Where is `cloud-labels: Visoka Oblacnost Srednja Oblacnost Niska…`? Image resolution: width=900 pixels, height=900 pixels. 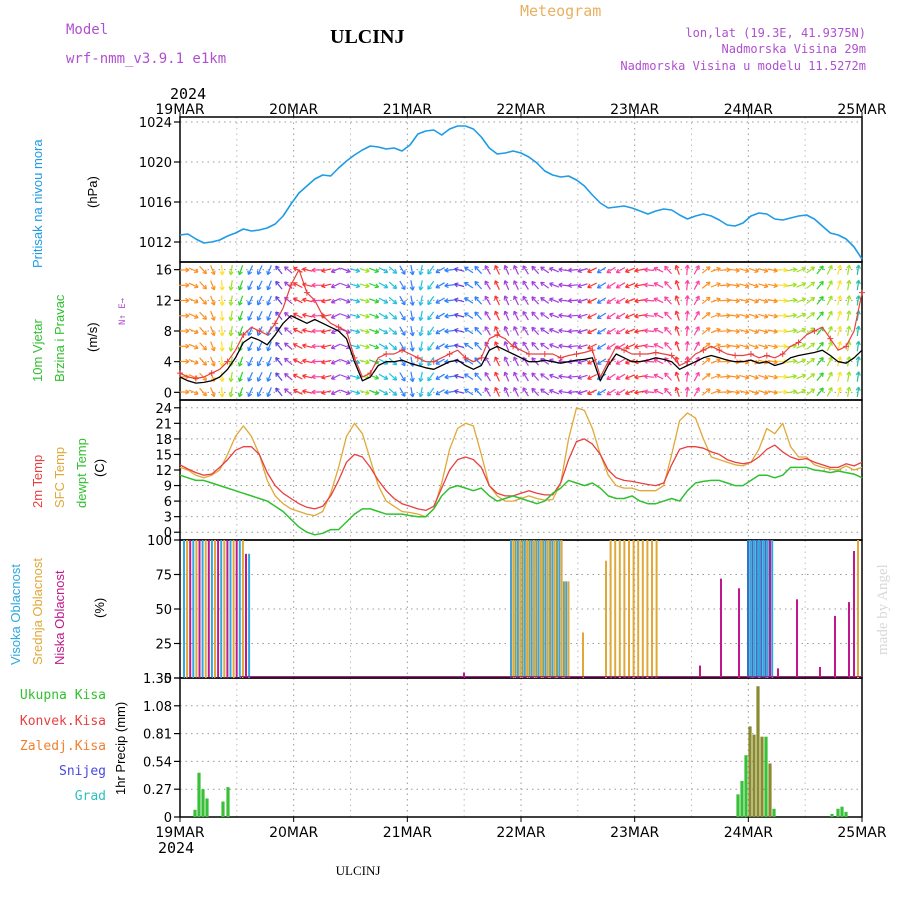
cloud-labels: Visoka Oblacnost Srednja Oblacnost Niska… is located at coordinates (57, 611).